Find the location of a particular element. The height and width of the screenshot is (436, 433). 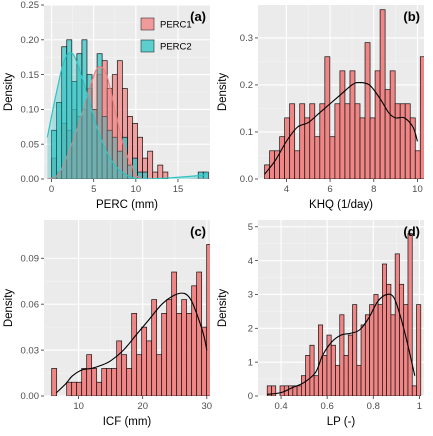

y-tick-label: 0.3 is located at coordinates (246, 38).